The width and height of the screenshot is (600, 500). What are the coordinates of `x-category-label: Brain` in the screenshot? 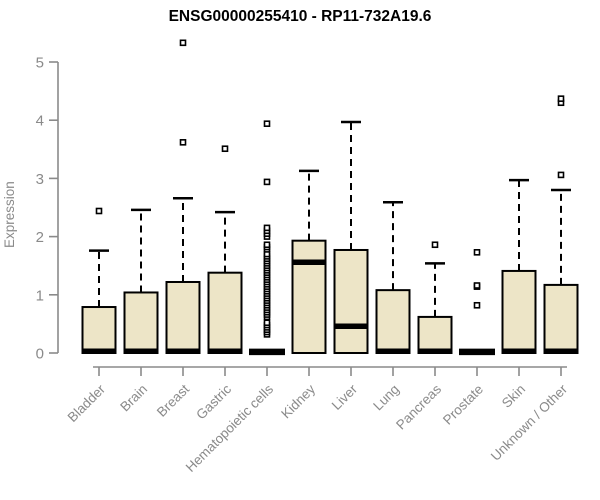 It's located at (133, 398).